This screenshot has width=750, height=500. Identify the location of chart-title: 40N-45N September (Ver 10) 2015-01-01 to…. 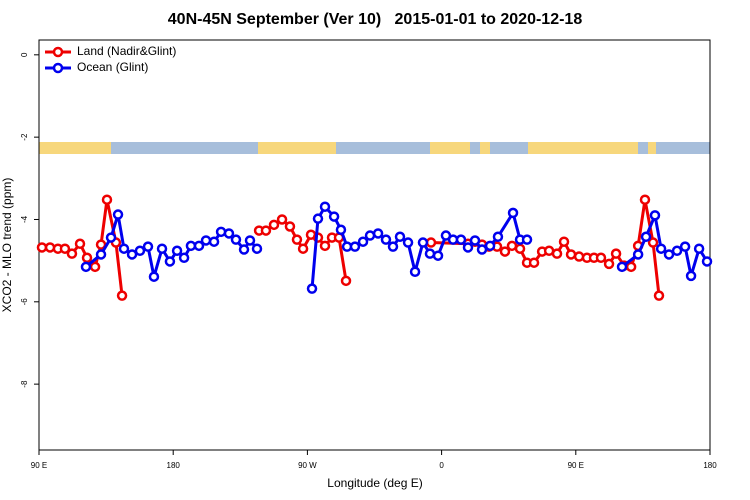
(375, 19).